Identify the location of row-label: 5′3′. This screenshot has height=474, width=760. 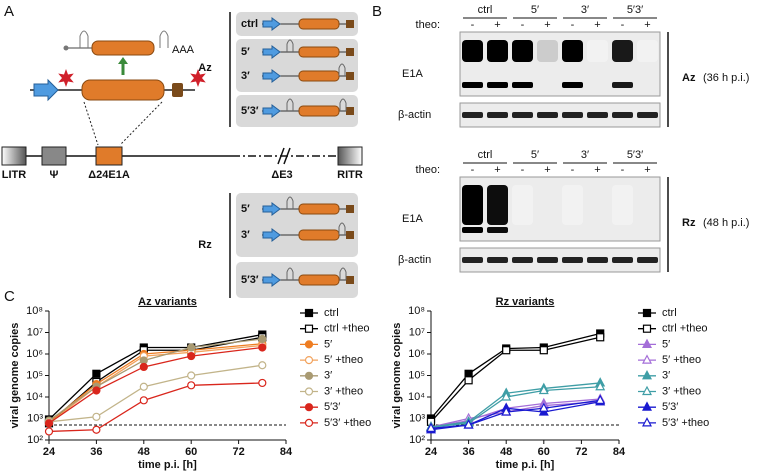
(250, 111).